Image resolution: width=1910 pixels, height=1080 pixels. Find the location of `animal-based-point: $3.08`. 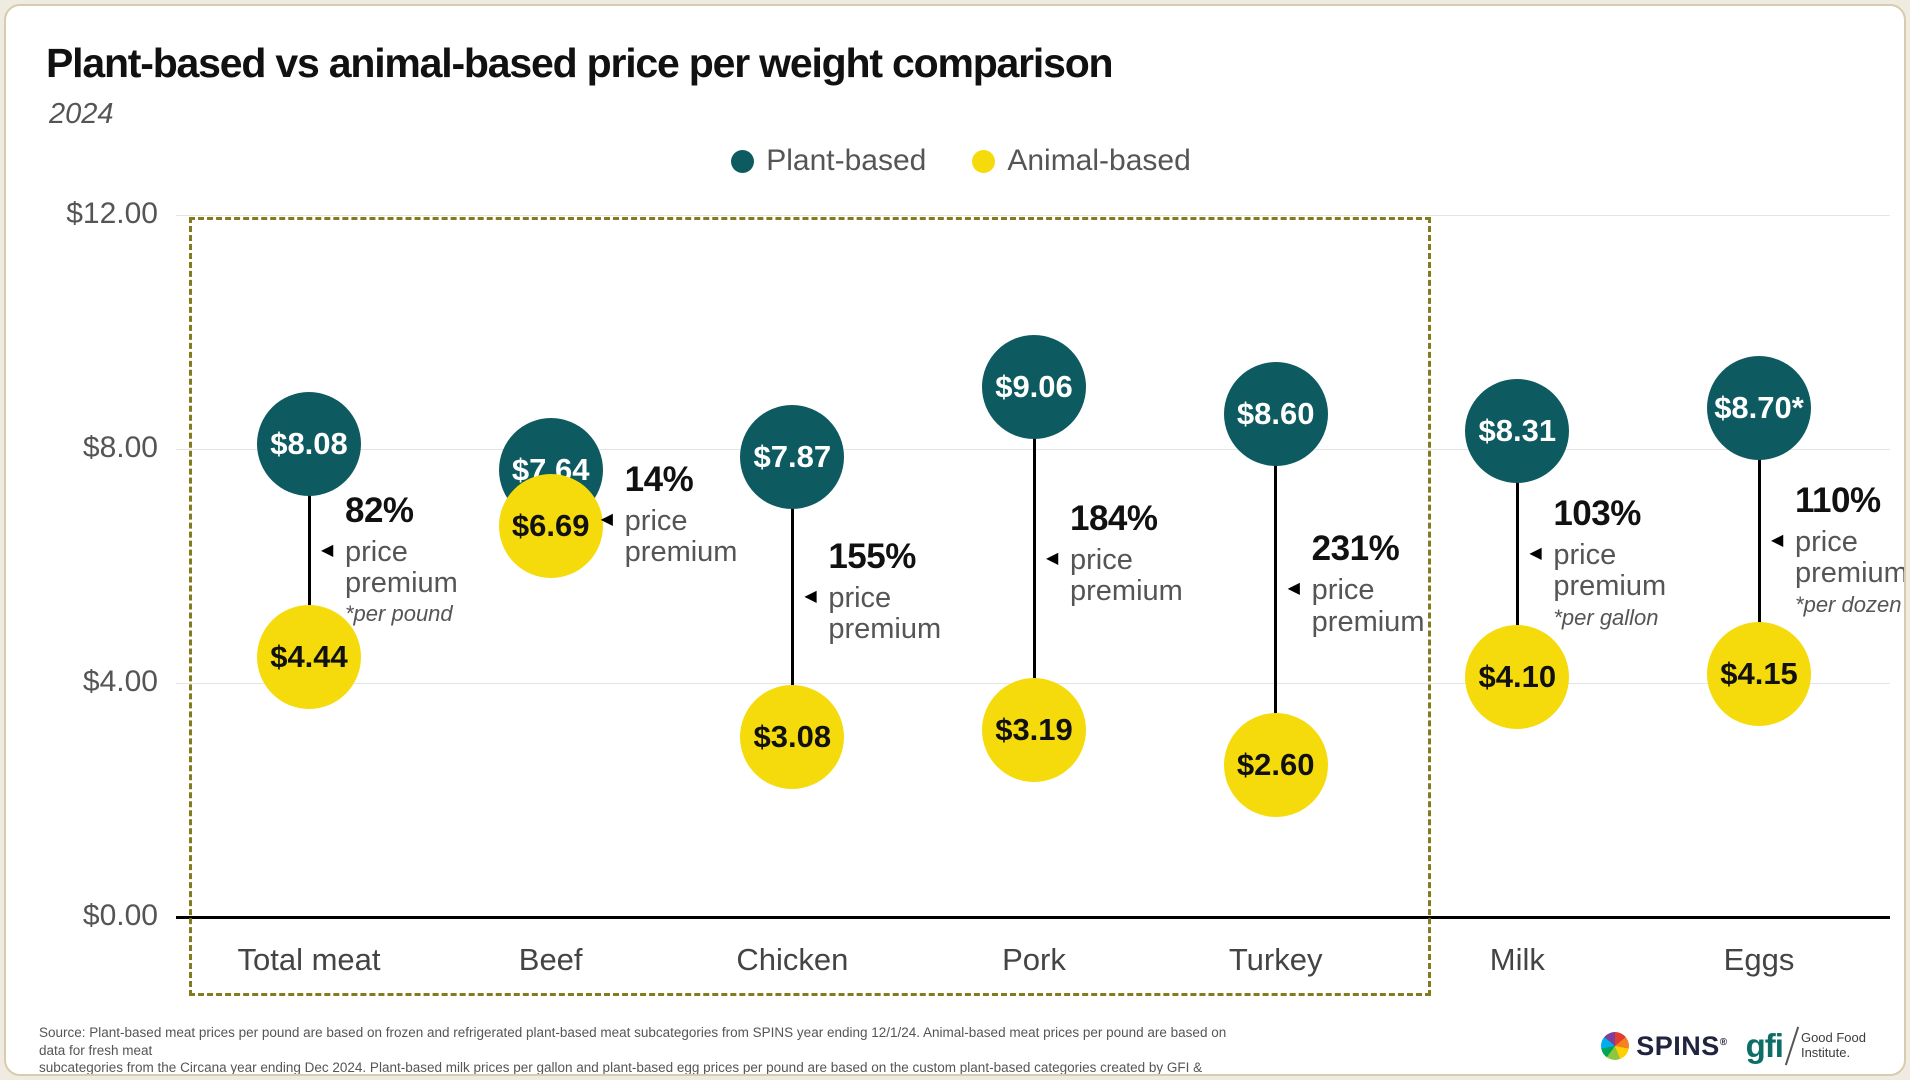

animal-based-point: $3.08 is located at coordinates (792, 736).